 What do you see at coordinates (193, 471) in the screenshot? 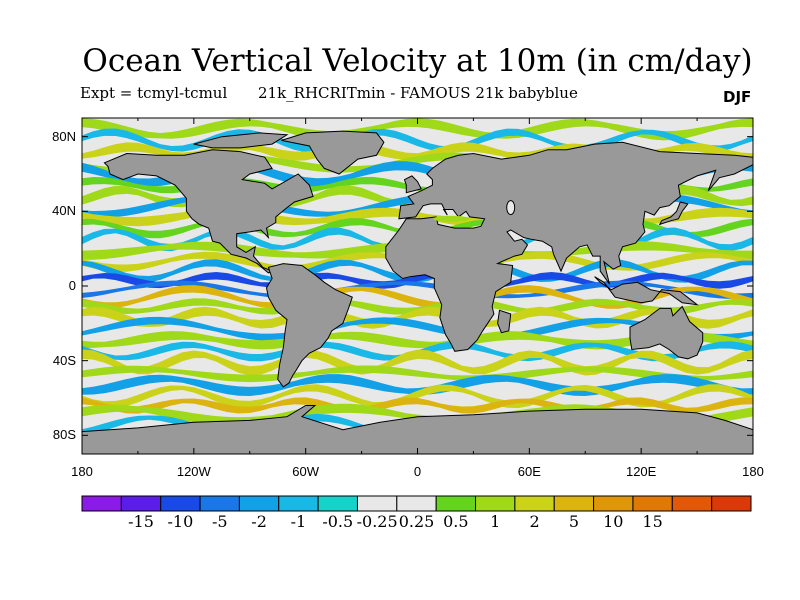
I see `lon-label: 120W` at bounding box center [193, 471].